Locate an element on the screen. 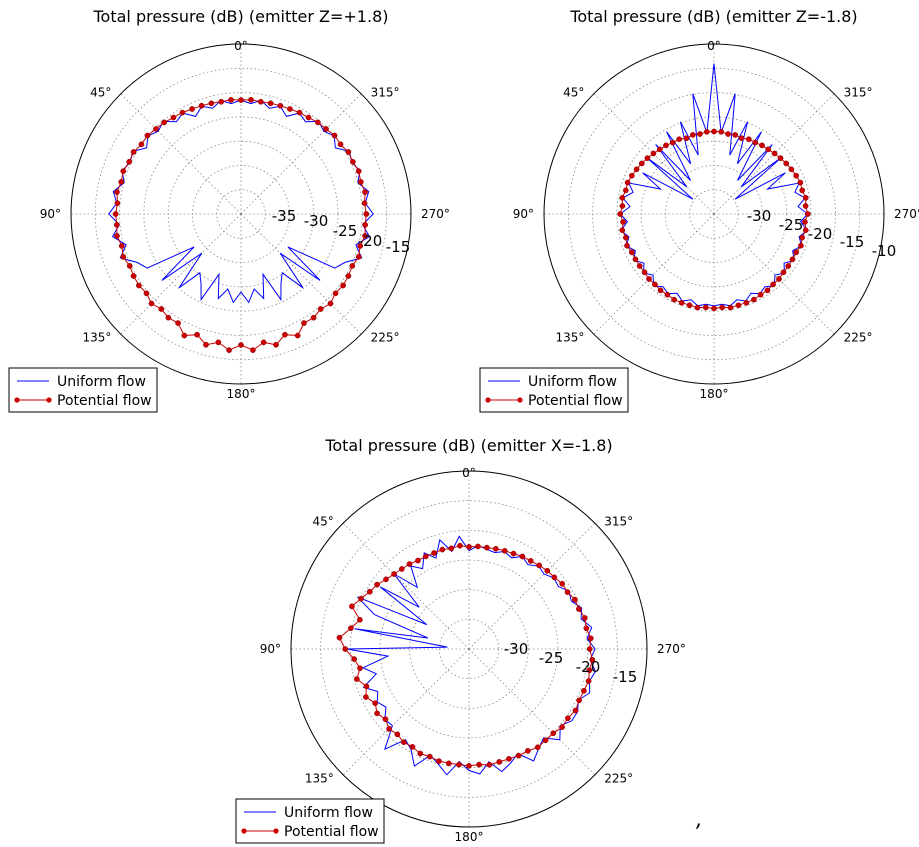 This screenshot has width=919, height=847. legend-entry-label: Potential flow is located at coordinates (575, 401).